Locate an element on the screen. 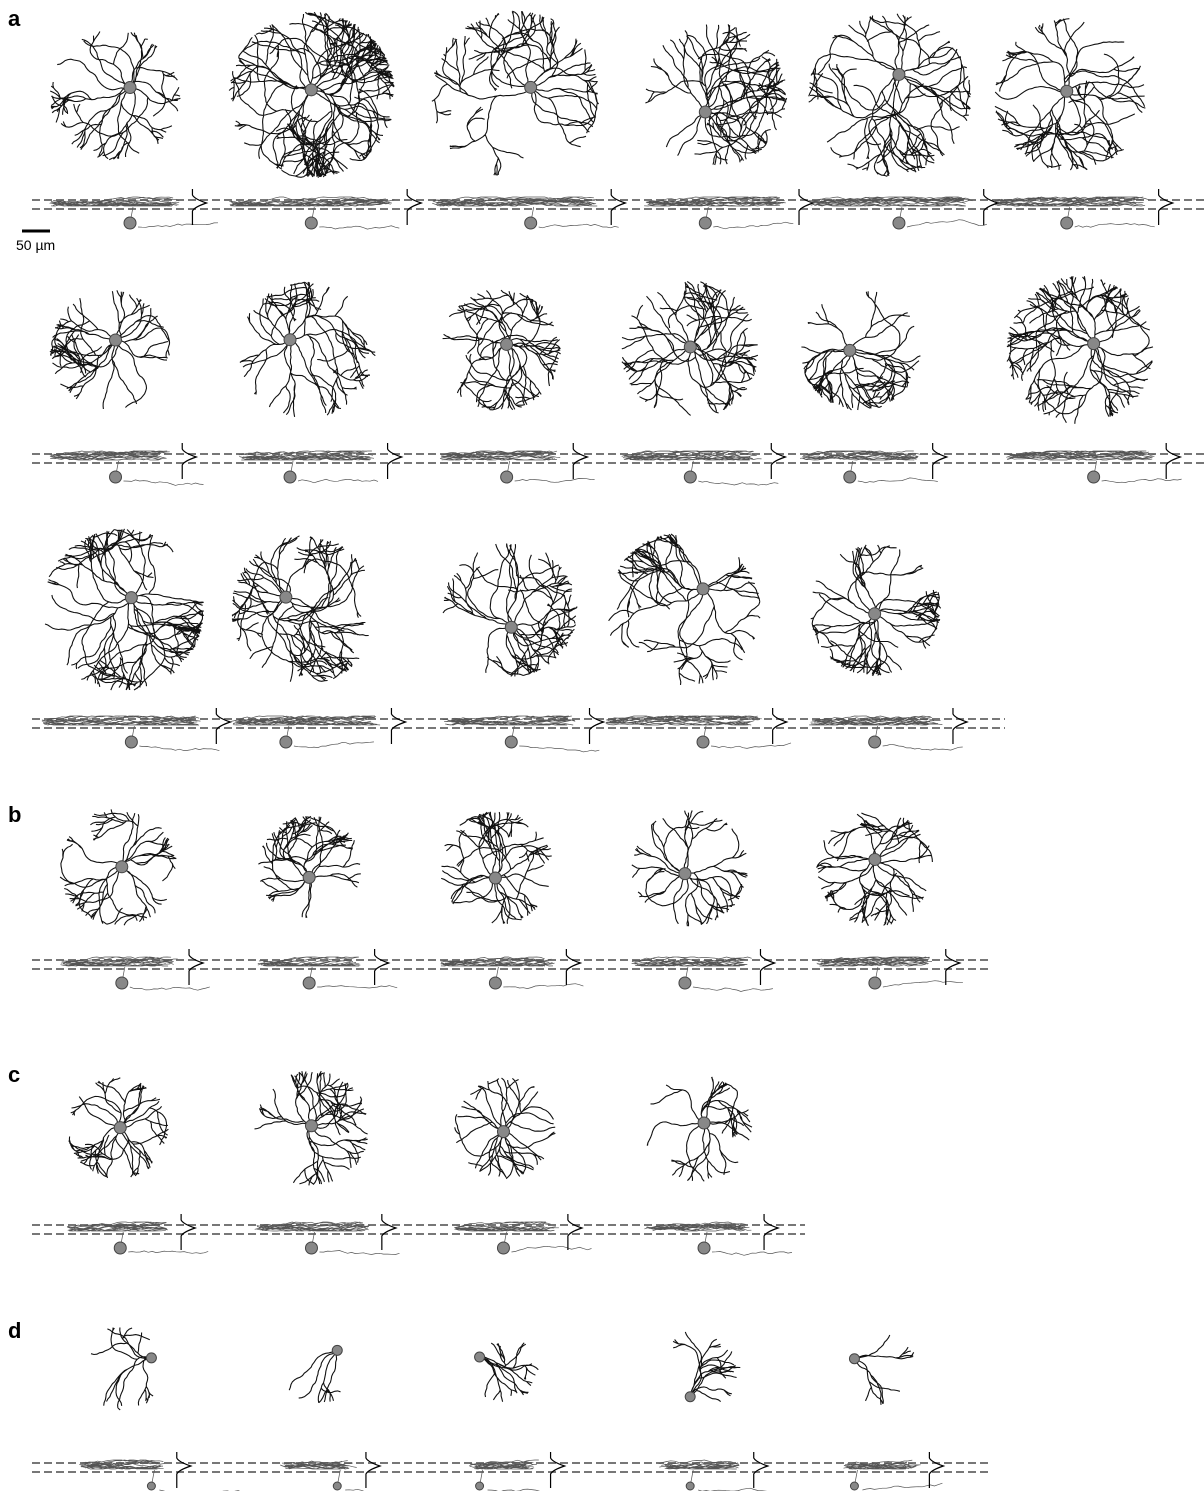  panel-label: d is located at coordinates (14, 1330).